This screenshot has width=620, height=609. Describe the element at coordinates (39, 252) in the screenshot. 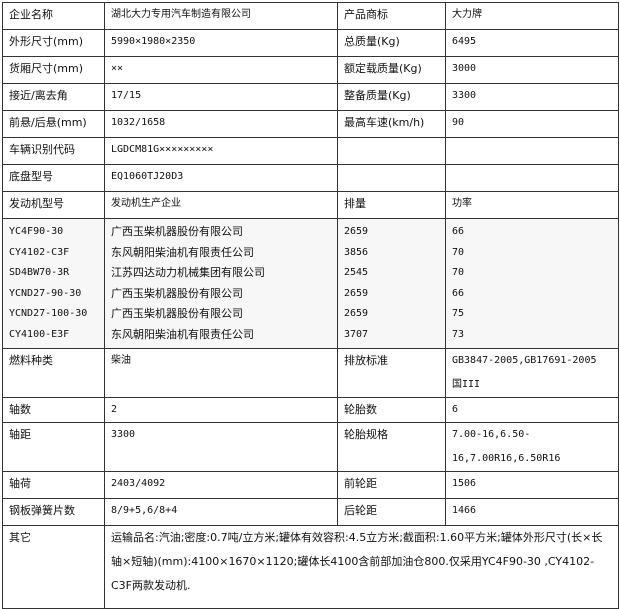

I see `engine-value: CY4102-C3F` at that location.